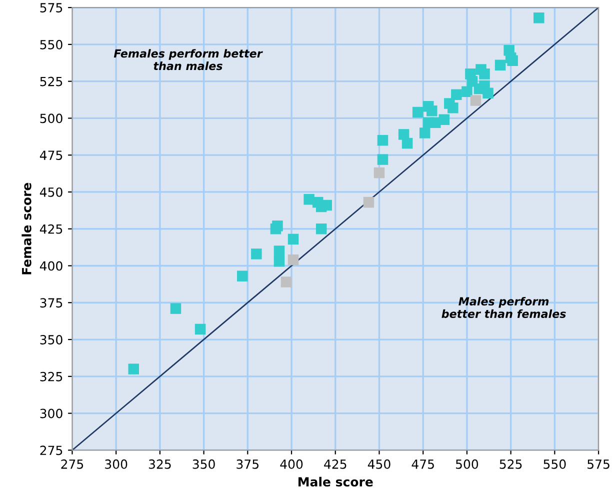 The image size is (612, 503). What do you see at coordinates (51, 155) in the screenshot?
I see `y-tick-label: 475` at bounding box center [51, 155].